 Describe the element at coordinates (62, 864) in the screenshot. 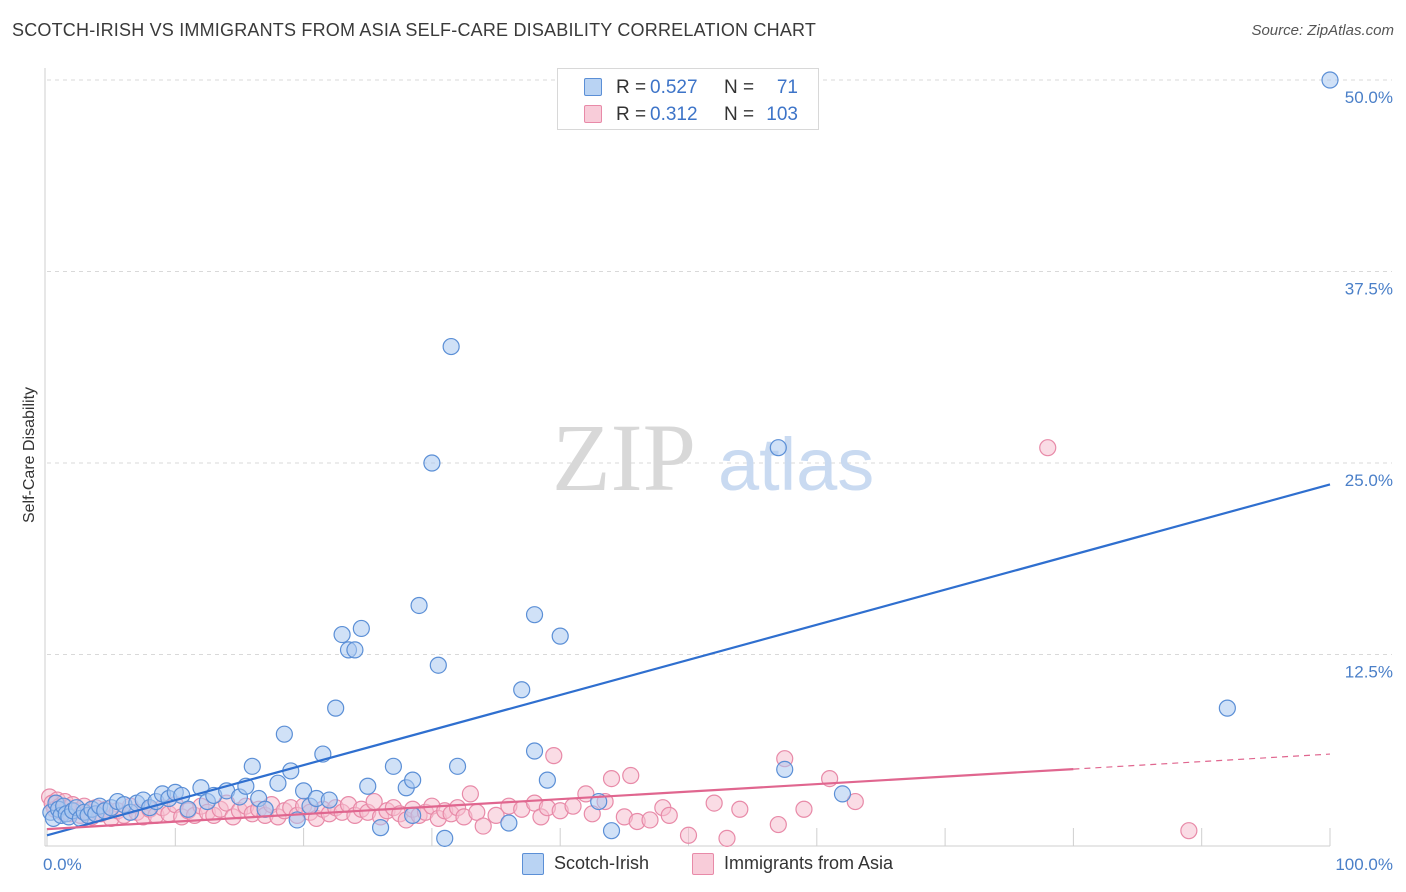

I see `x-tick-label: 0.0%` at that location.